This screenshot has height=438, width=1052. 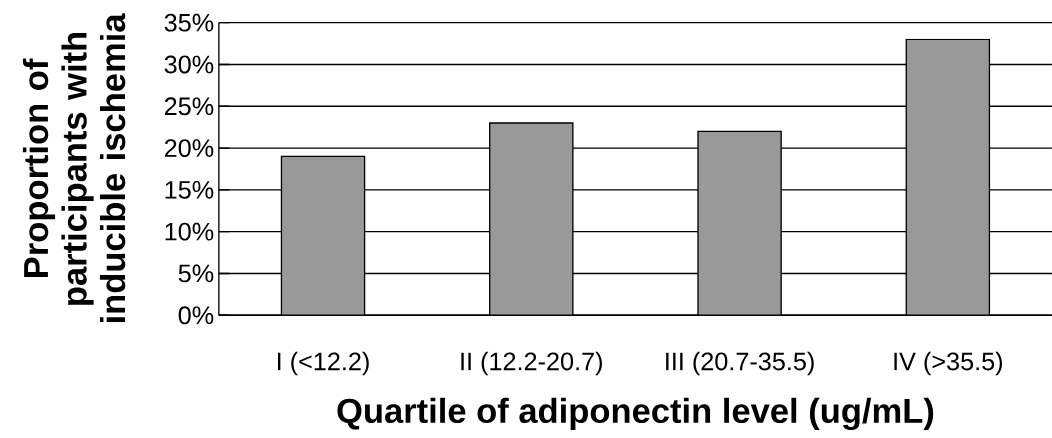 I want to click on y-tick-label: 10%, so click(x=189, y=231).